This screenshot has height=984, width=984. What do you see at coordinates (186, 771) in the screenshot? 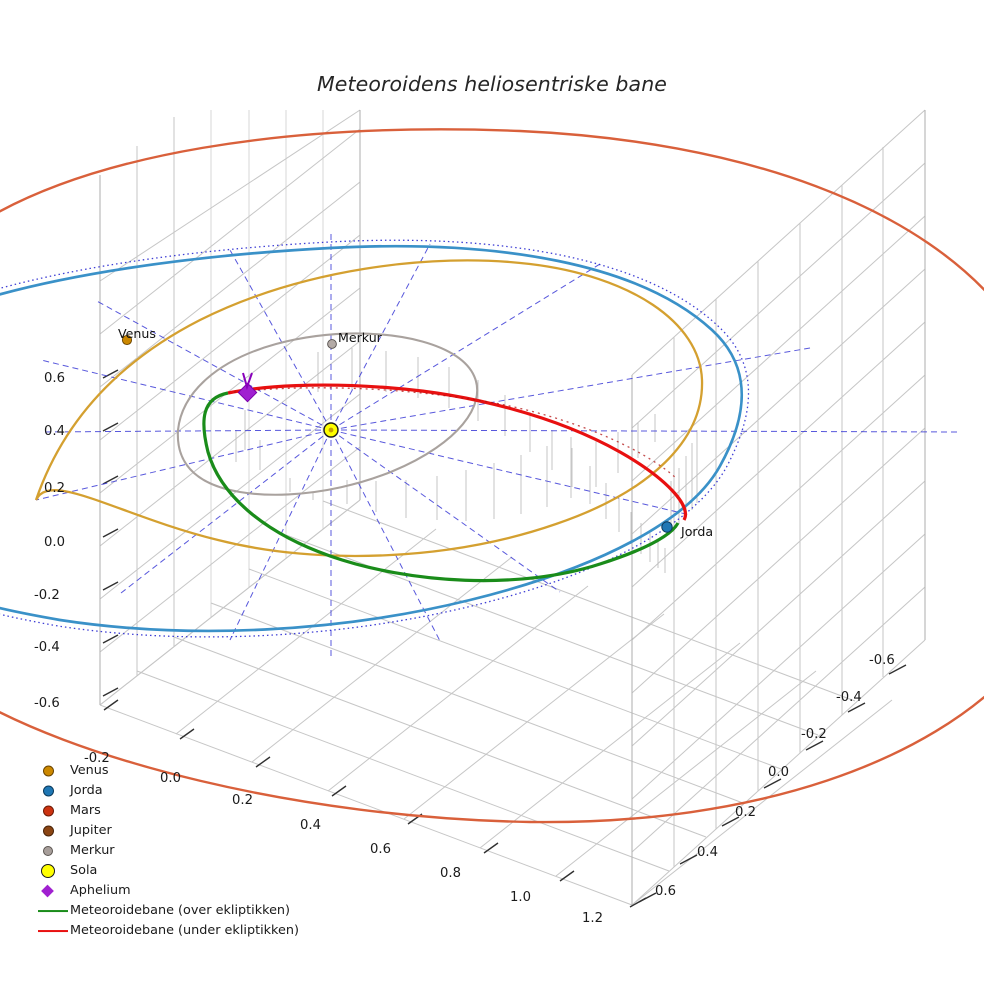
I see `legend-item-venus: Venus` at bounding box center [186, 771].